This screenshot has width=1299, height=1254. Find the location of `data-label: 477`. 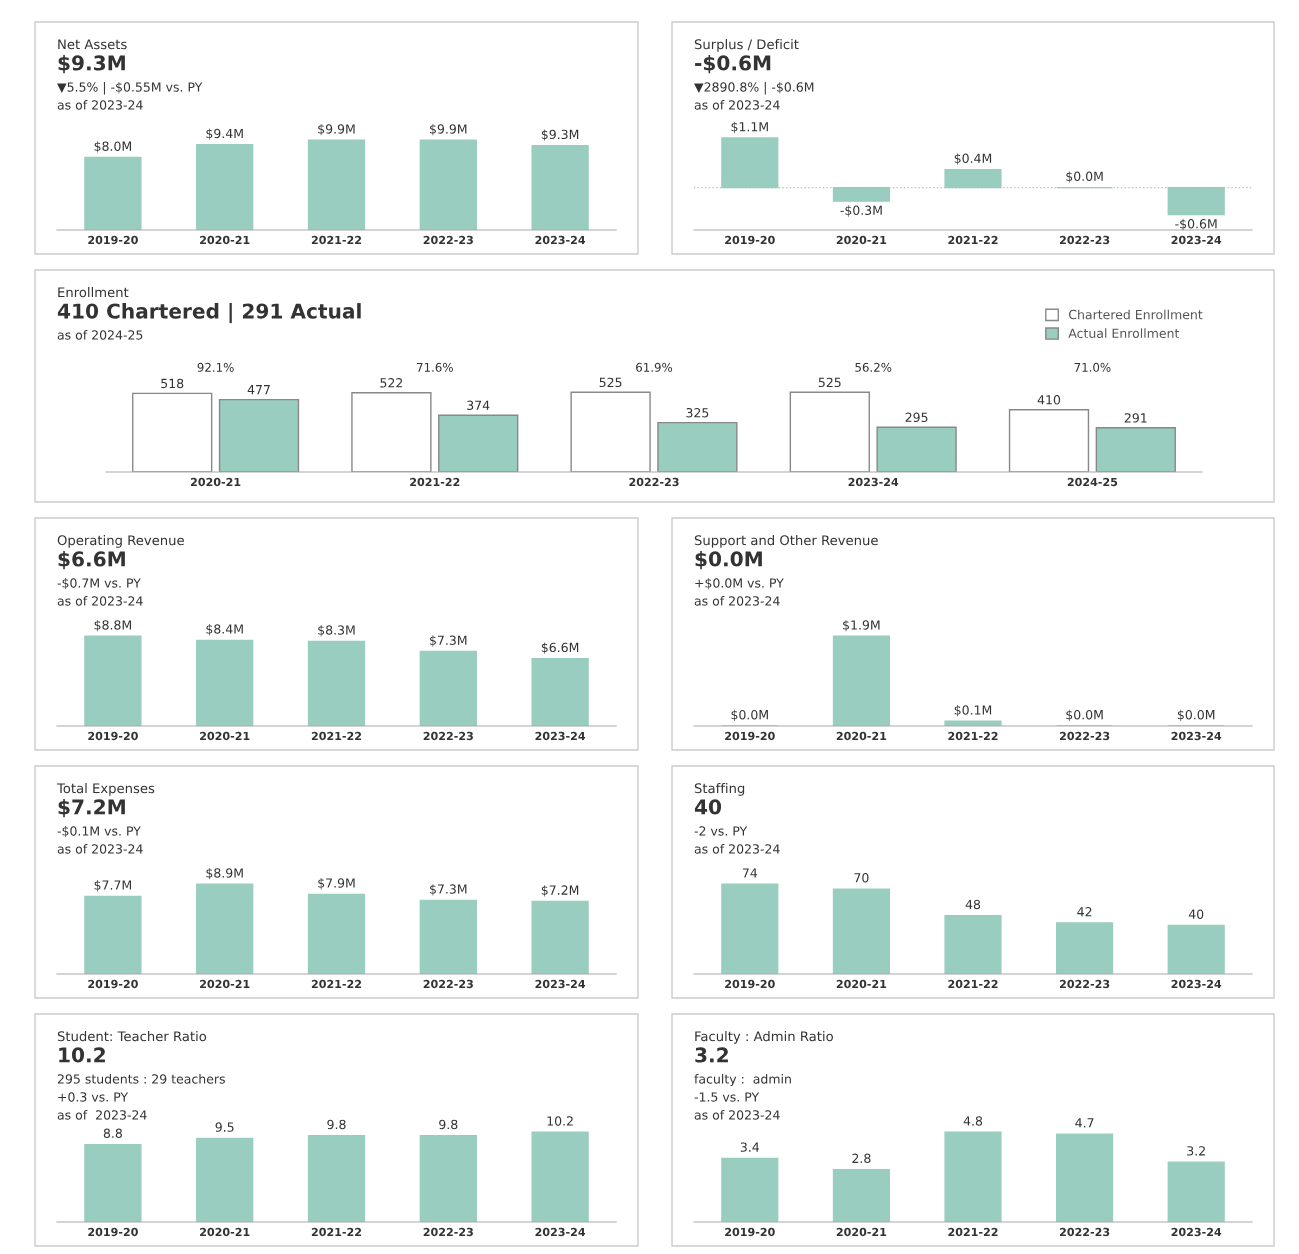

data-label: 477 is located at coordinates (258, 390).